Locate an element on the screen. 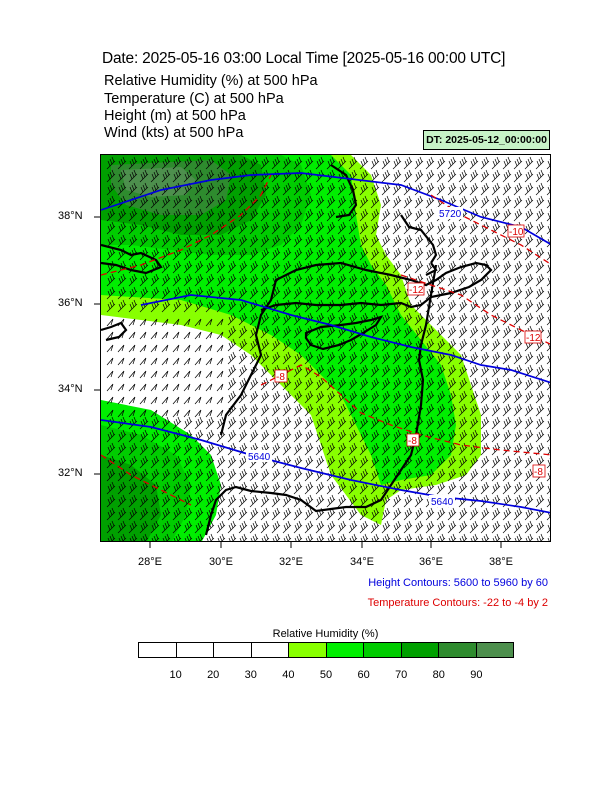 This screenshot has height=792, width=612. colorbar-label: 70 is located at coordinates (401, 675).